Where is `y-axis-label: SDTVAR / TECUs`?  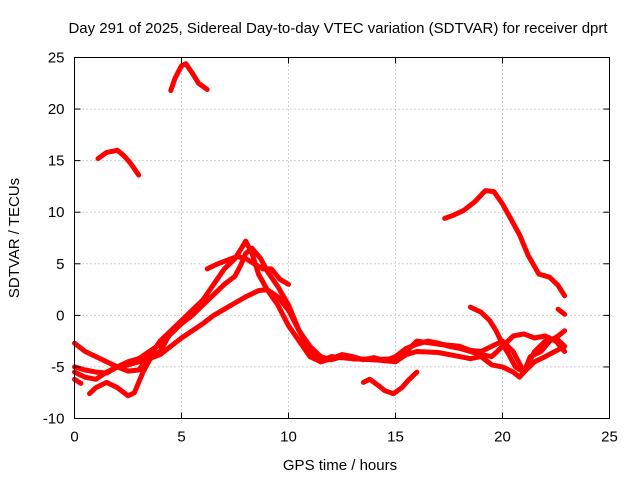
y-axis-label: SDTVAR / TECUs is located at coordinates (14, 238).